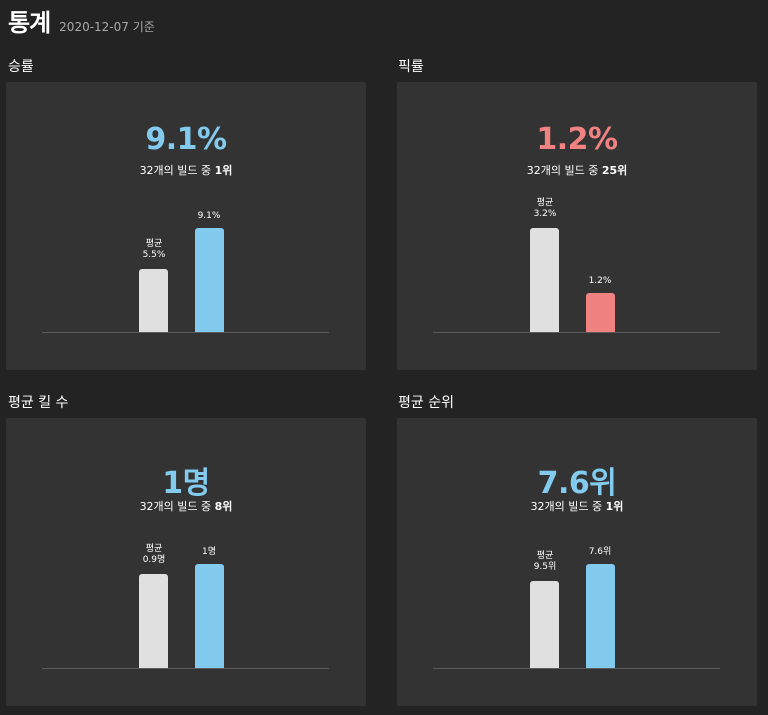 The image size is (768, 715). Describe the element at coordinates (545, 214) in the screenshot. I see `avg-value-label: 3.2%` at that location.